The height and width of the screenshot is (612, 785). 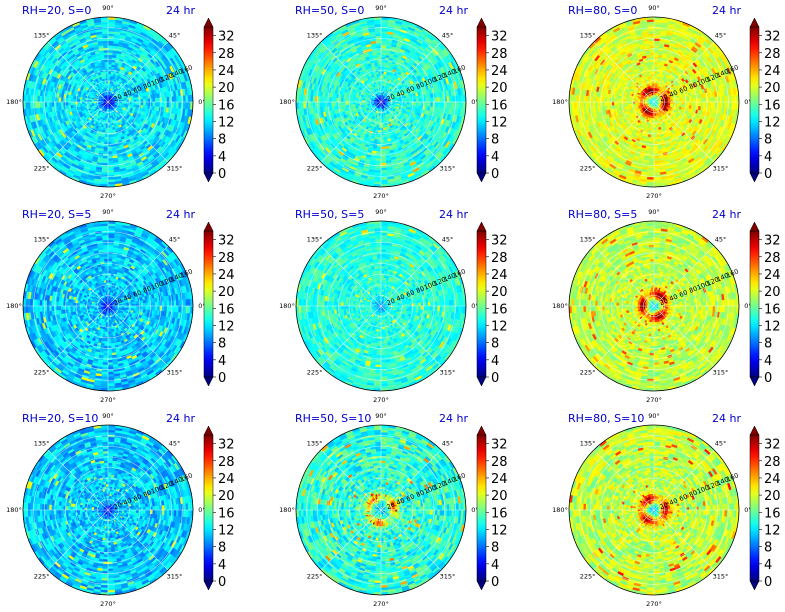 What do you see at coordinates (226, 105) in the screenshot?
I see `colorbar-tick-label: 16` at bounding box center [226, 105].